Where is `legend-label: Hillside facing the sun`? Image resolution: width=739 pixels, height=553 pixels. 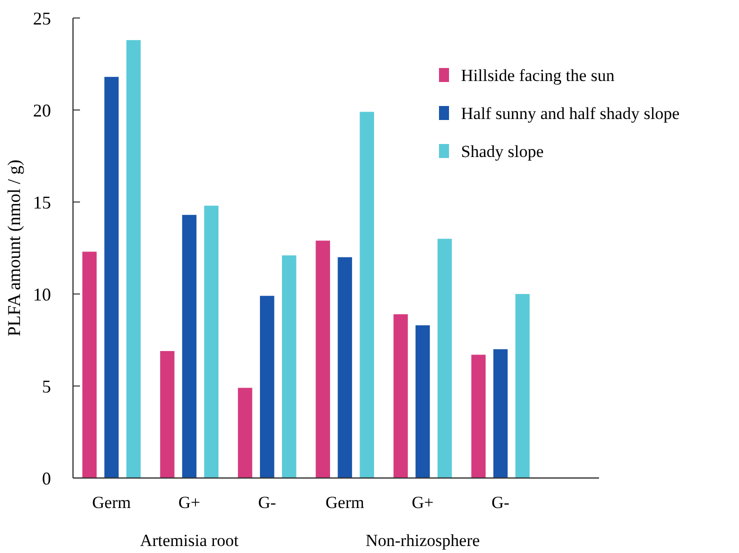
legend-label: Hillside facing the sun is located at coordinates (538, 75).